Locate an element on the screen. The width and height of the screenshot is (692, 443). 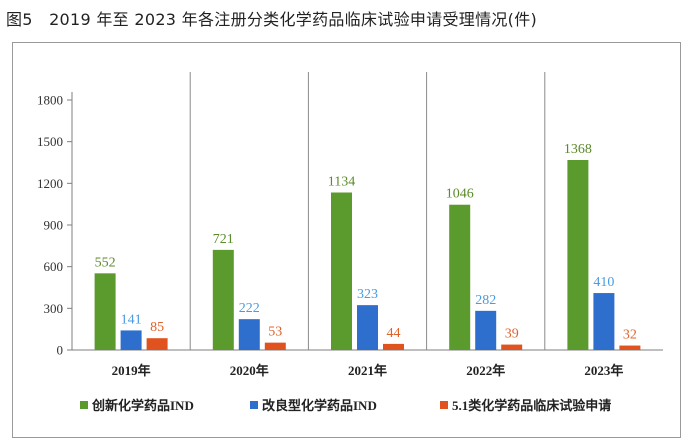
page-title: 图5 2019 年至 2023 年各注册分类化学药品临床试验申请受理情况(件) is located at coordinates (272, 19).